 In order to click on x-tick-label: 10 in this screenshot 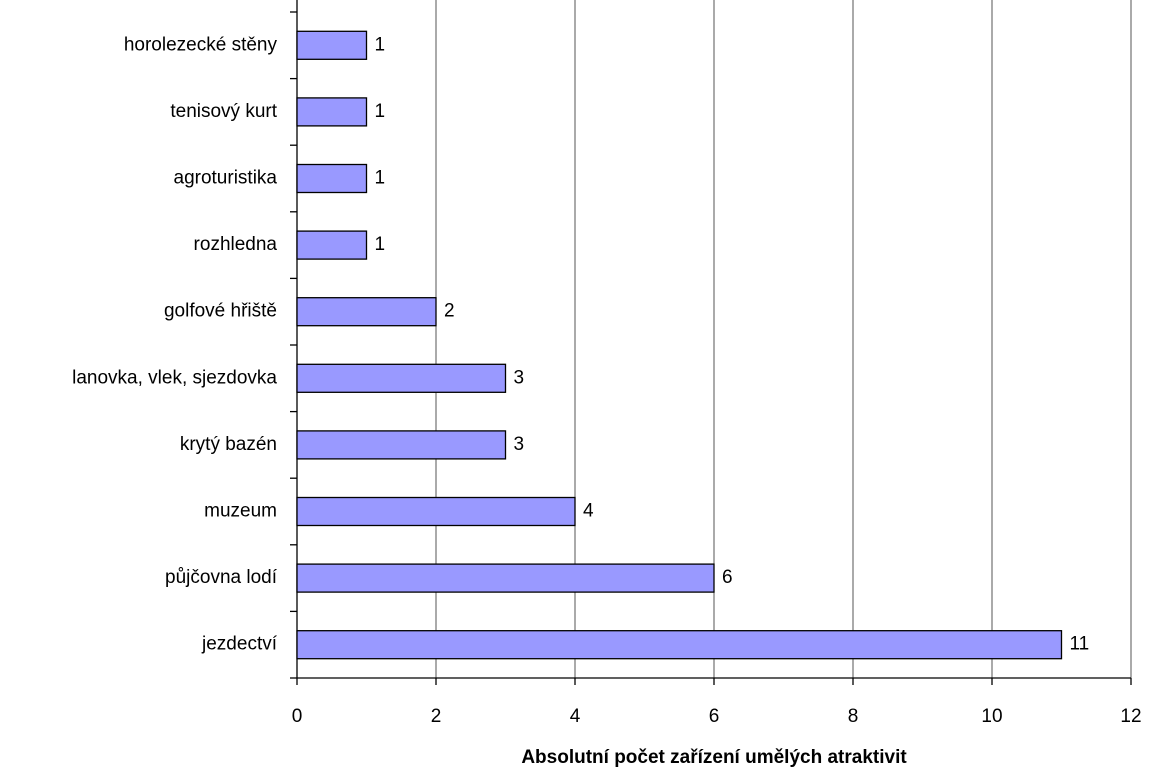, I will do `click(991, 716)`.